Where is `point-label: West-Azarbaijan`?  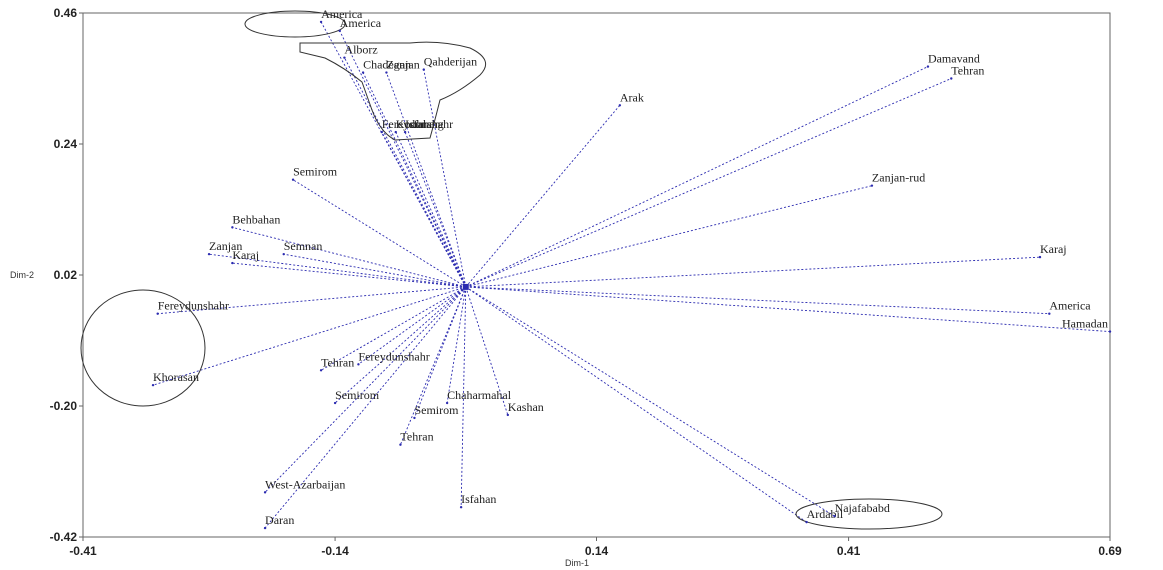 point-label: West-Azarbaijan is located at coordinates (305, 484).